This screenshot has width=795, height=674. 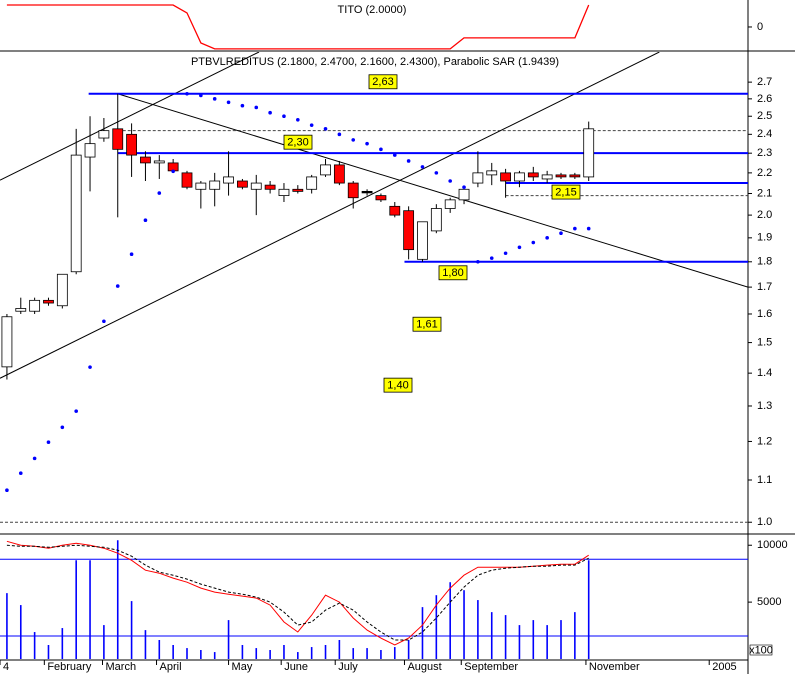 I want to click on level-label: 2,30, so click(x=297, y=143).